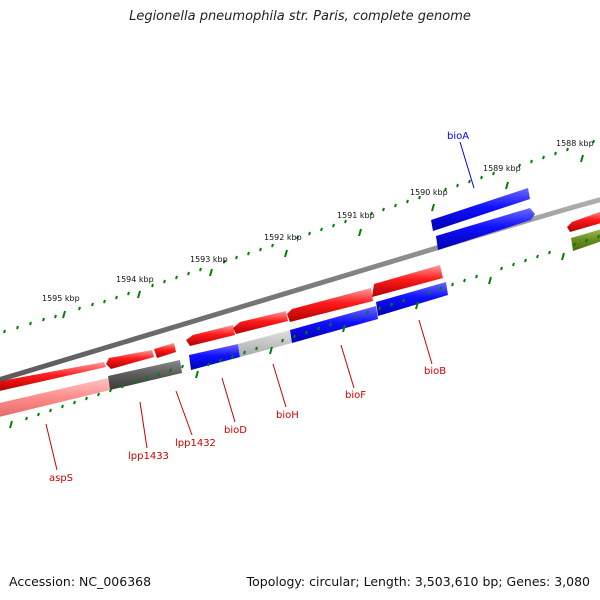 Image resolution: width=600 pixels, height=600 pixels. What do you see at coordinates (265, 343) in the screenshot?
I see `gene-bioH-arrow` at bounding box center [265, 343].